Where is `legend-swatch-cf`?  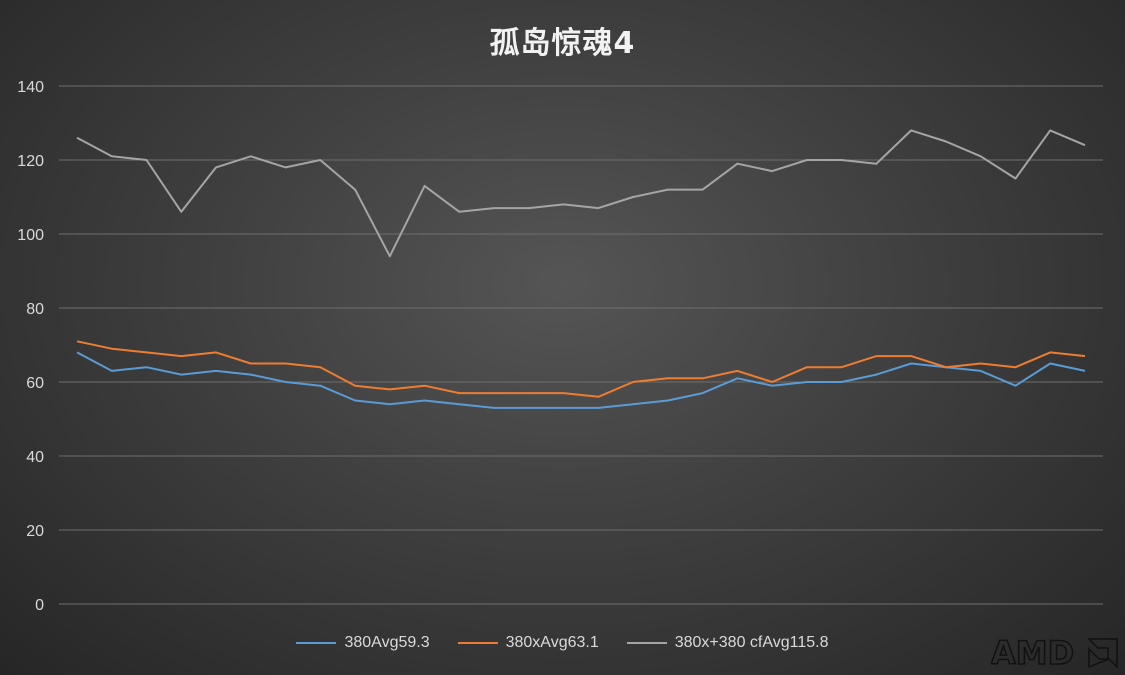 legend-swatch-cf is located at coordinates (646, 643).